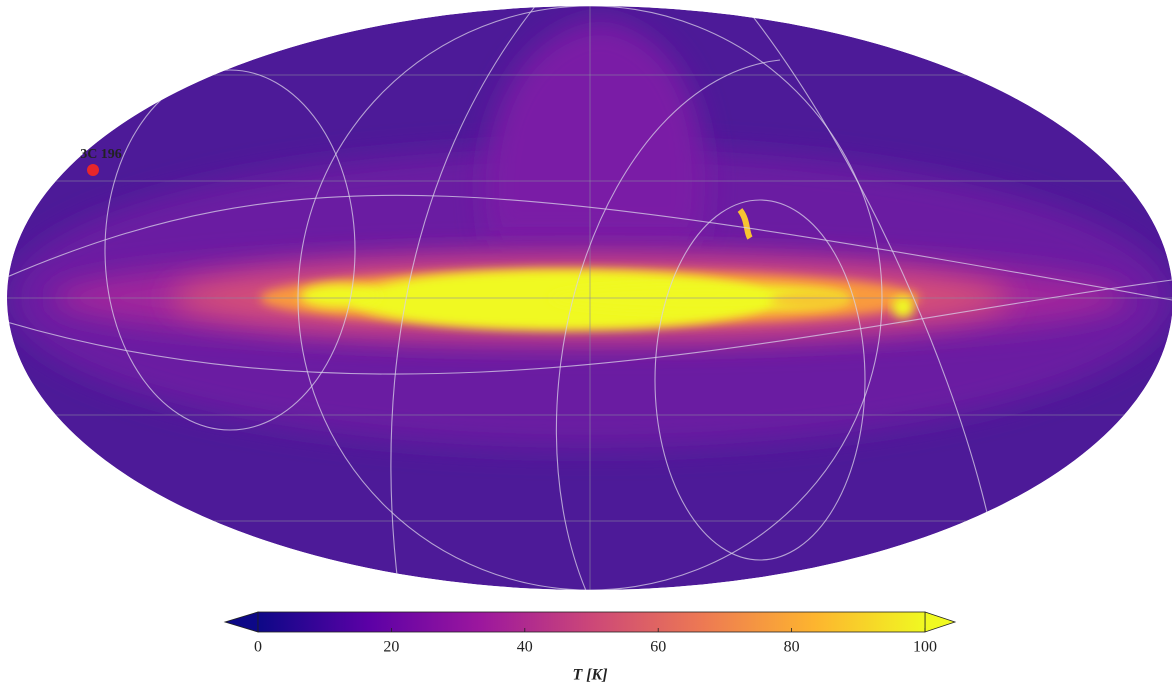 The height and width of the screenshot is (691, 1172). I want to click on source-marker: 3C 196, so click(101, 161).